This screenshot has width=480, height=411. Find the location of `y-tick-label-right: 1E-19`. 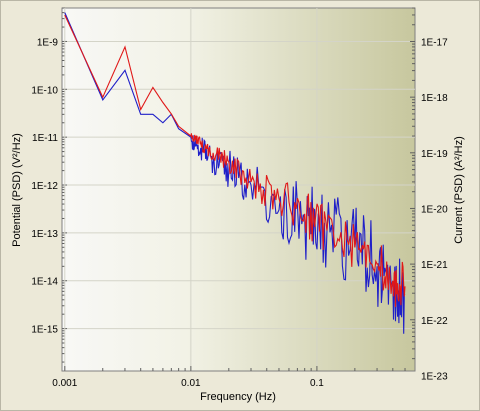

y-tick-label-right: 1E-19 is located at coordinates (434, 154).